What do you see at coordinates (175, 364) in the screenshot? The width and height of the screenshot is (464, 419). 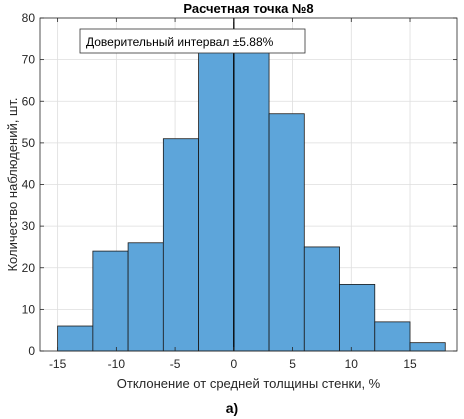 I see `x-tick-label: -5` at bounding box center [175, 364].